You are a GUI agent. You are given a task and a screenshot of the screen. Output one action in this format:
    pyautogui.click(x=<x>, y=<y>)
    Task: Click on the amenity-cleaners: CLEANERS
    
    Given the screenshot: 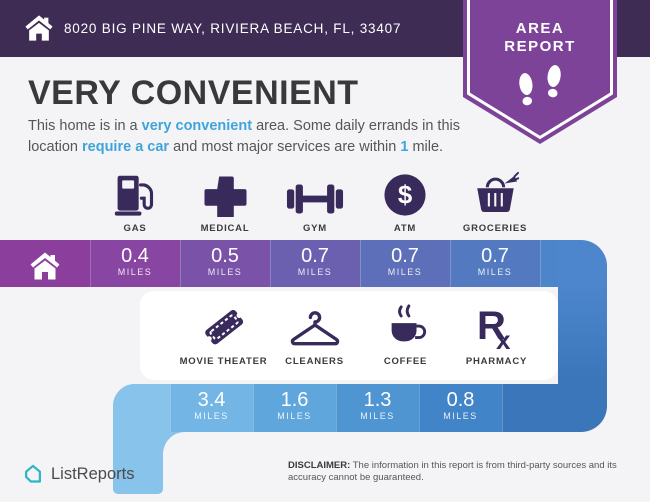 What is the action you would take?
    pyautogui.click(x=314, y=333)
    